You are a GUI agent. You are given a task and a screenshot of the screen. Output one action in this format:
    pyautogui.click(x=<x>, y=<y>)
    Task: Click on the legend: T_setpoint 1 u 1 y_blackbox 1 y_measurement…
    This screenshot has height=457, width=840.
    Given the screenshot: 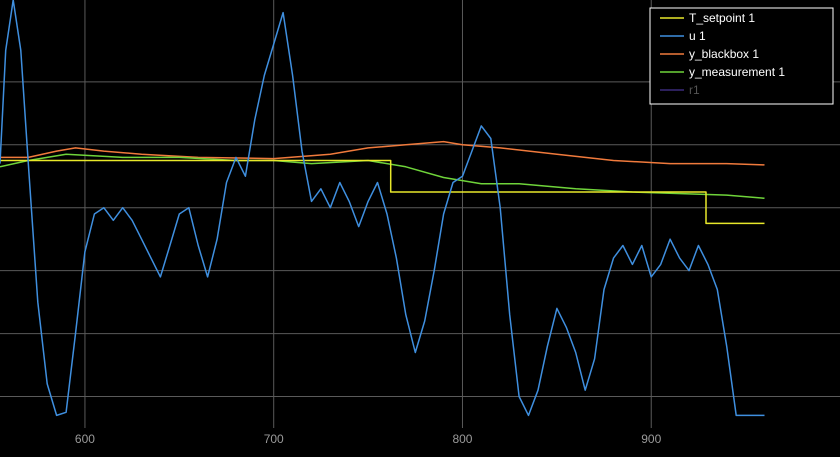 What is the action you would take?
    pyautogui.click(x=741, y=56)
    